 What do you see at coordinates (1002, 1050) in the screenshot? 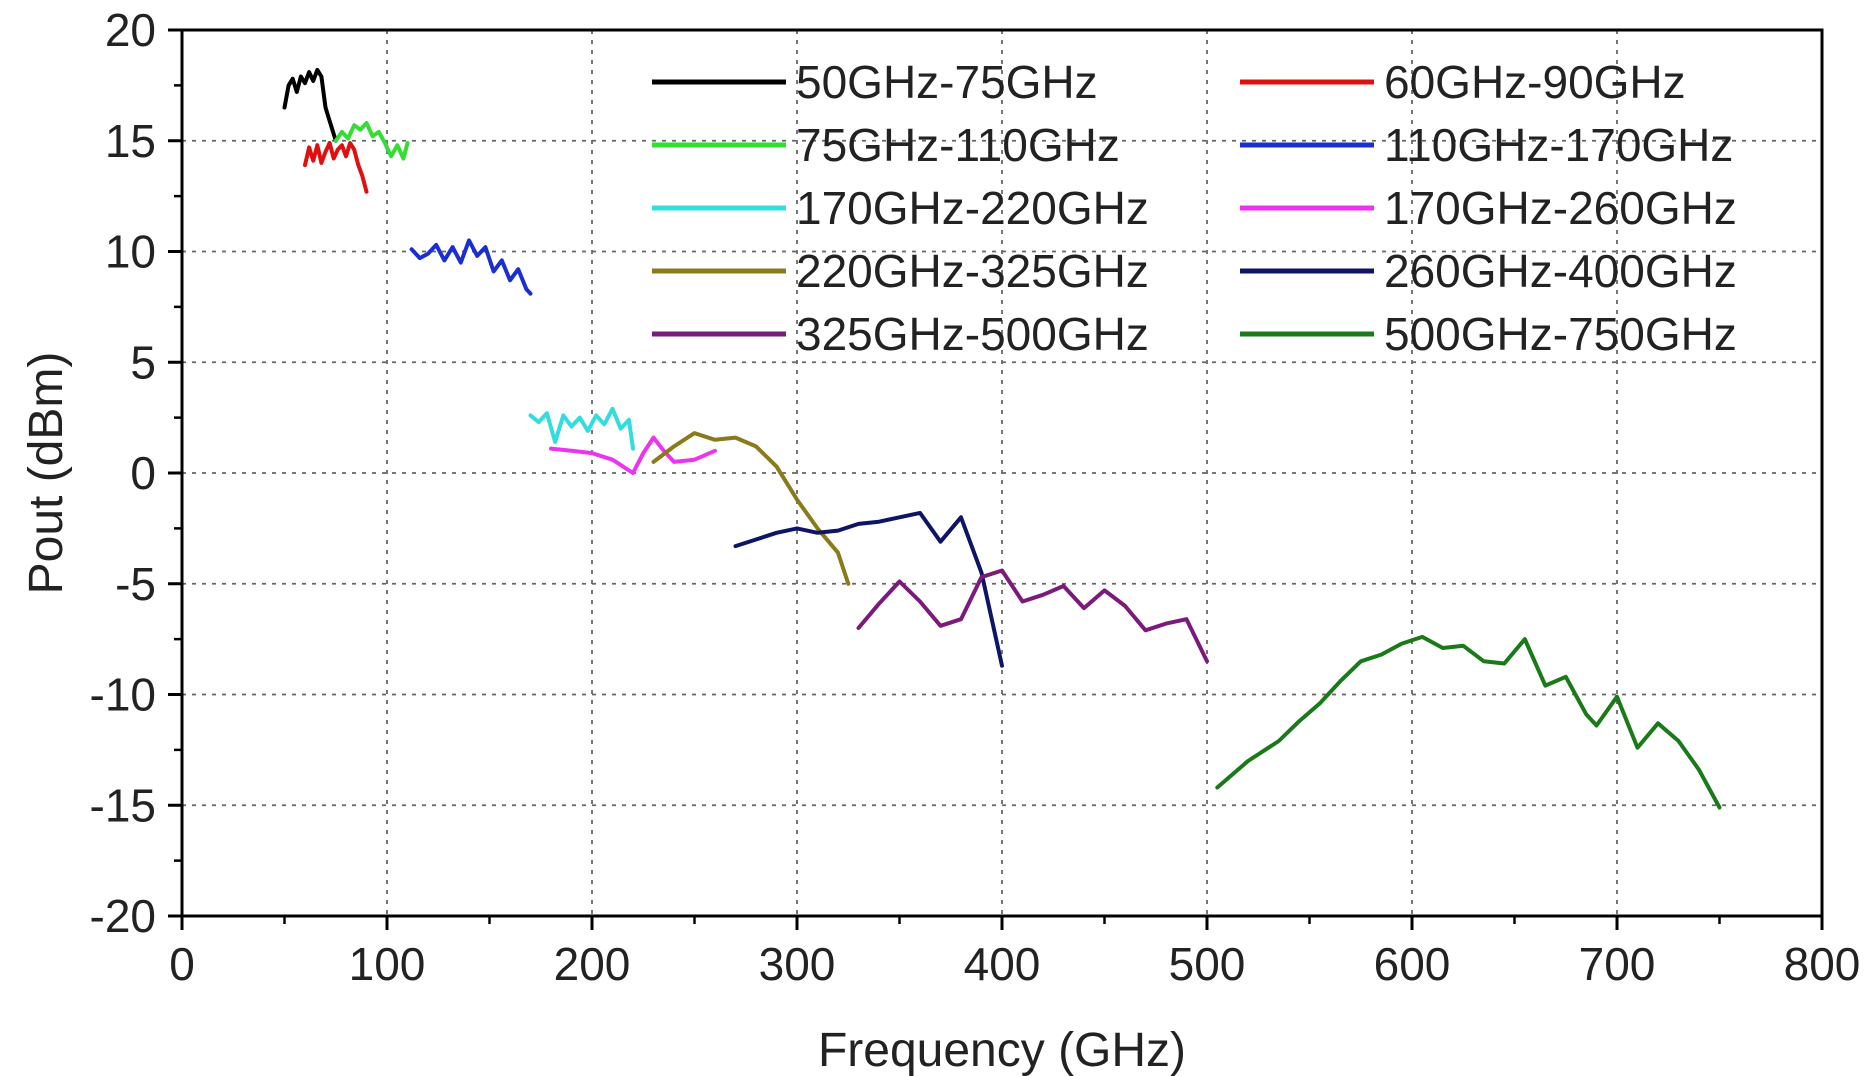
I see `x-axis-label: Frequency (GHz)` at bounding box center [1002, 1050].